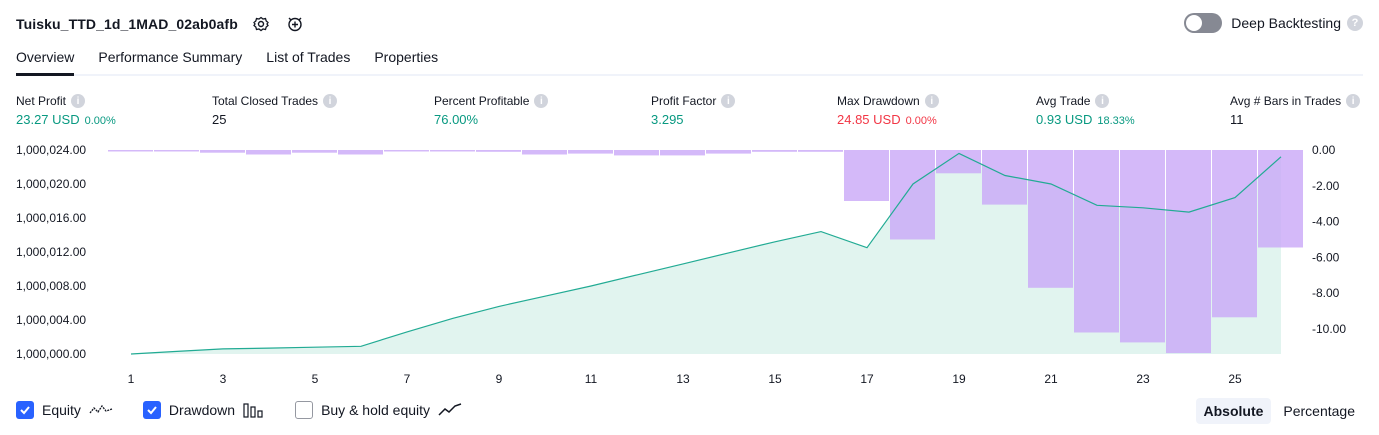 The width and height of the screenshot is (1379, 435). Describe the element at coordinates (170, 57) in the screenshot. I see `tab-performance-summary: Performance Summary` at that location.